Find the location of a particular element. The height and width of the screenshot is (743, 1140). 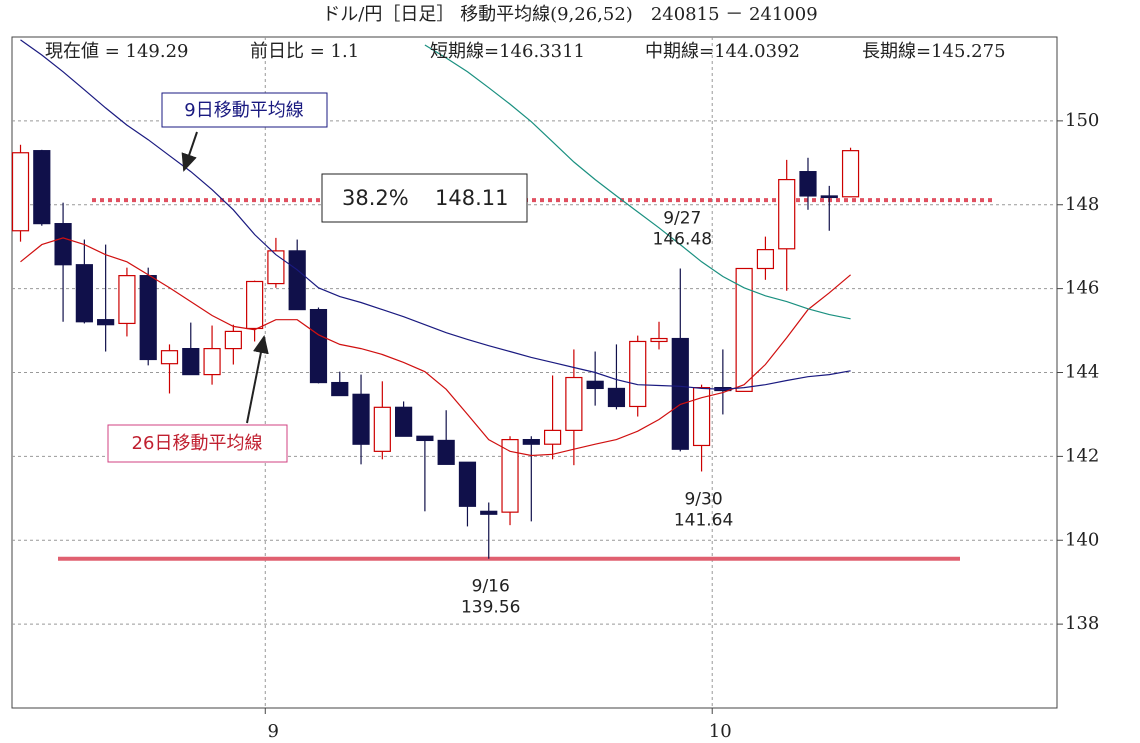

x-tick-label: 10 is located at coordinates (720, 731).